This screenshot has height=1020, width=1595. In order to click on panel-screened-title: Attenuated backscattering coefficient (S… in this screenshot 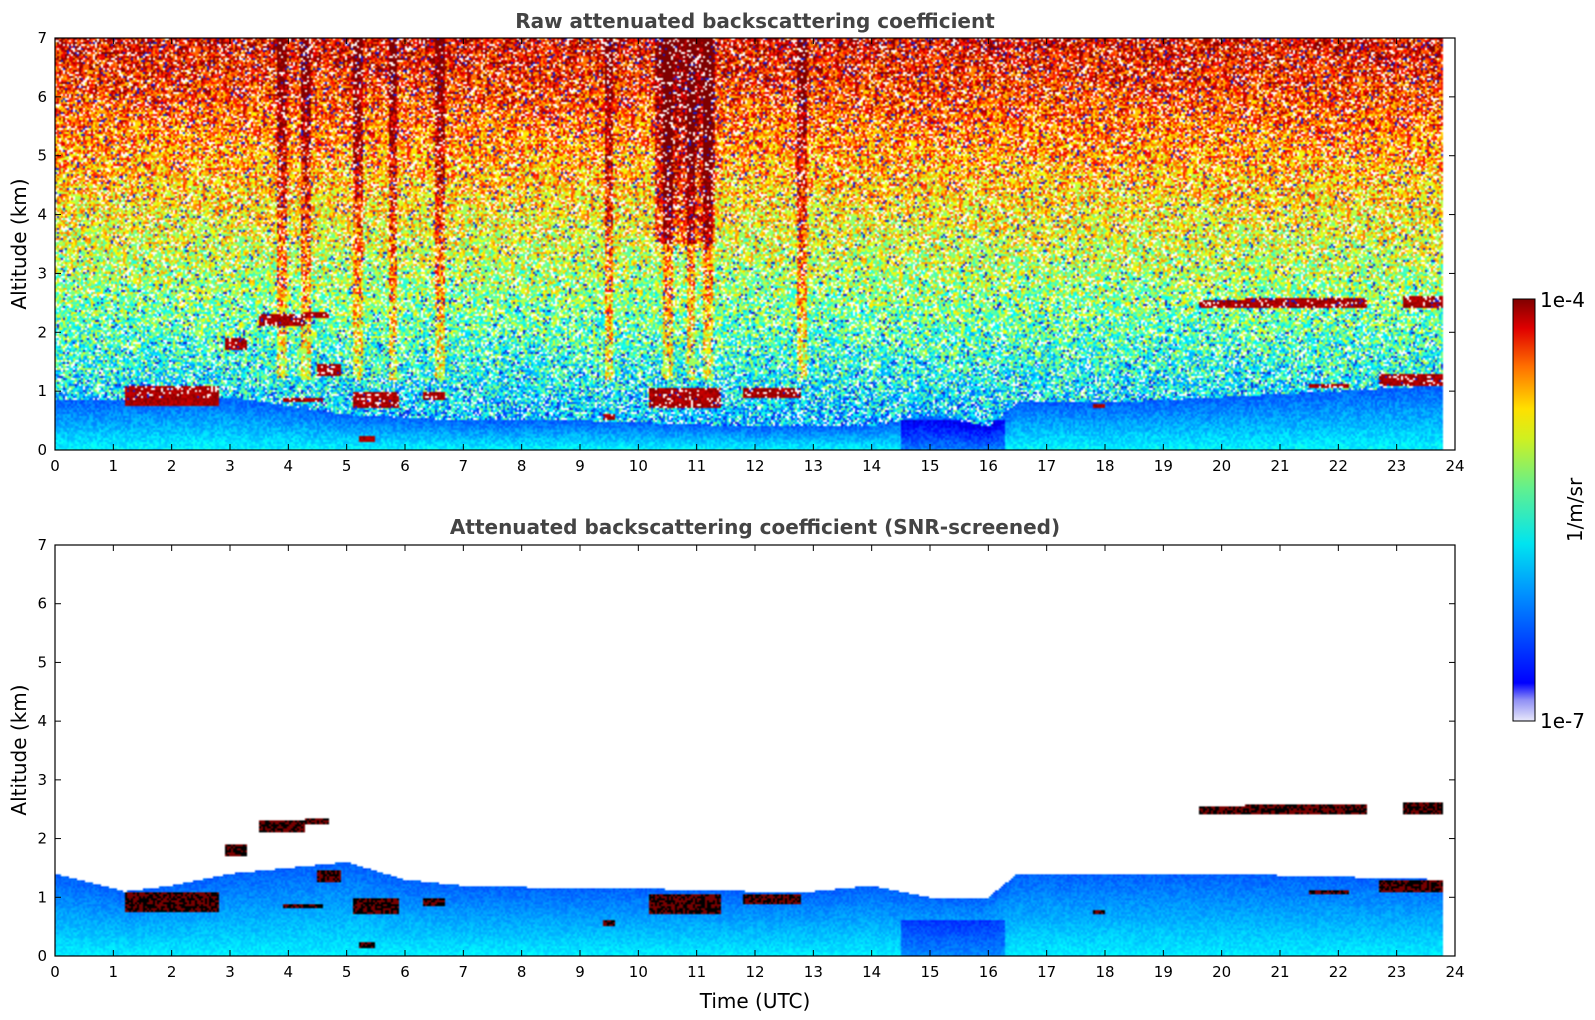, I will do `click(755, 527)`.